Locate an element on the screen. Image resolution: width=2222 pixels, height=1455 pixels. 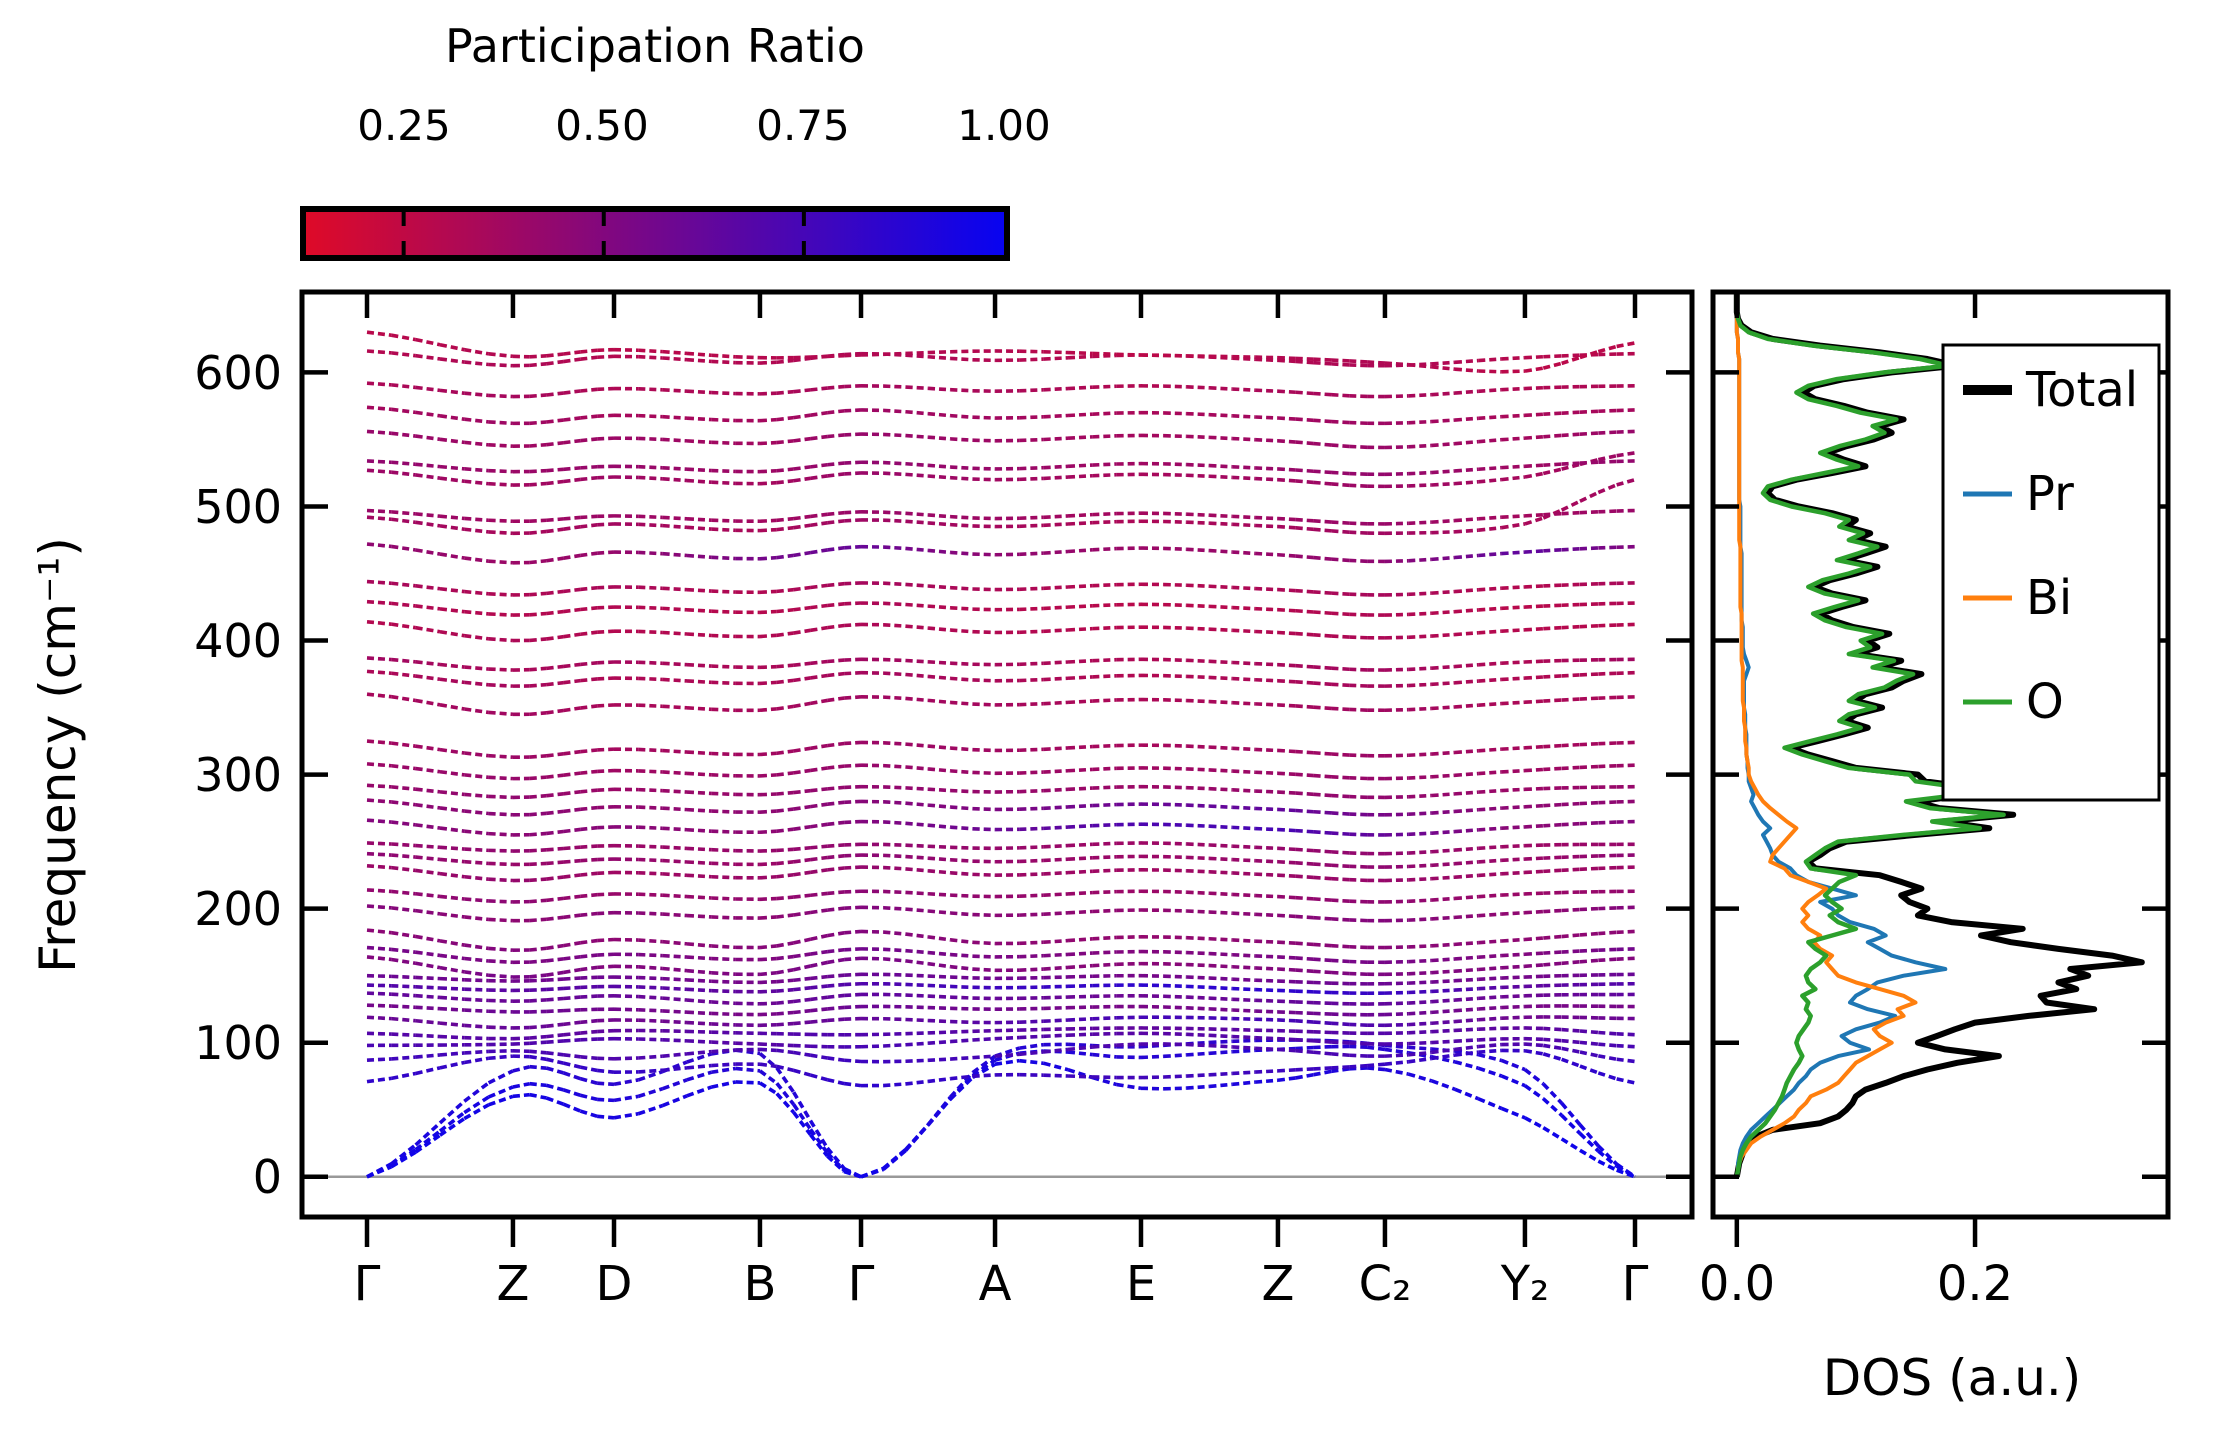
y-tick-label: 100 is located at coordinates (238, 1043).